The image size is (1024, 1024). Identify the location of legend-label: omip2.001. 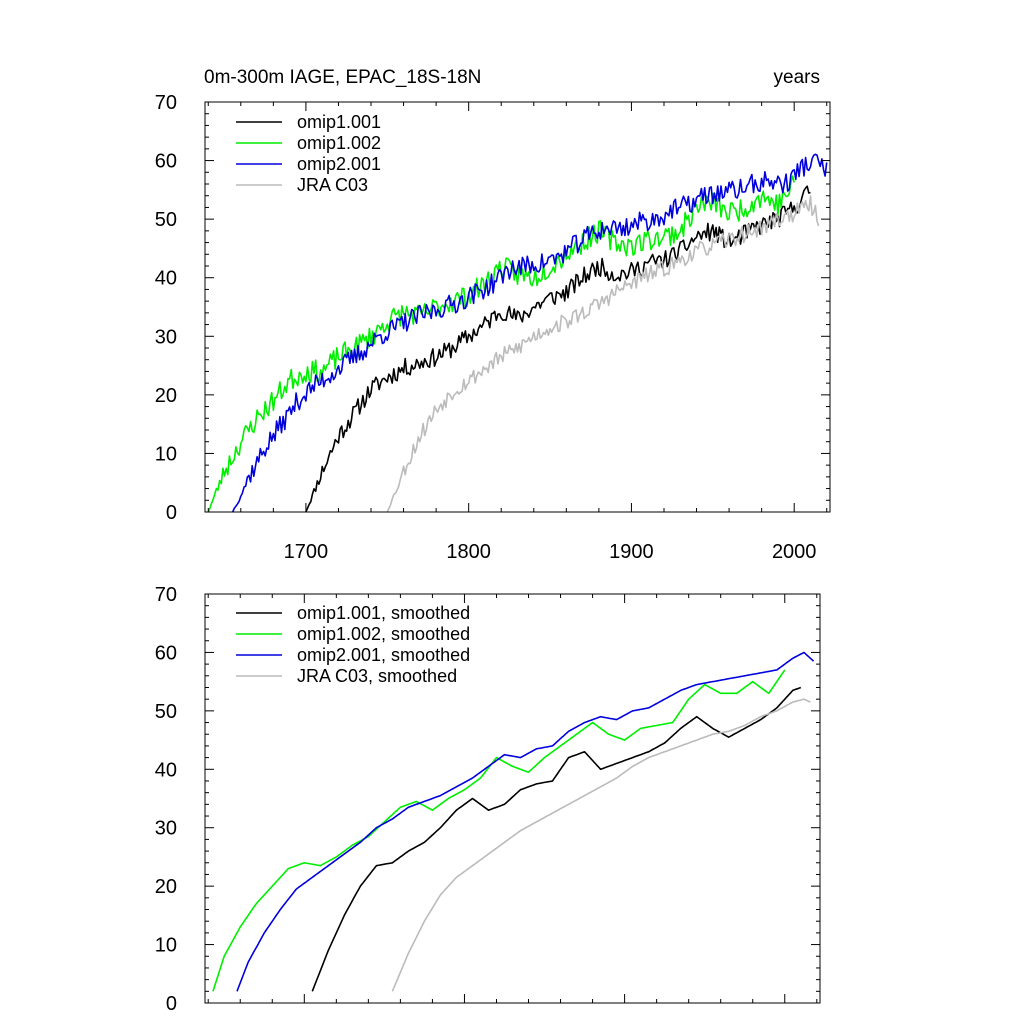
(339, 164).